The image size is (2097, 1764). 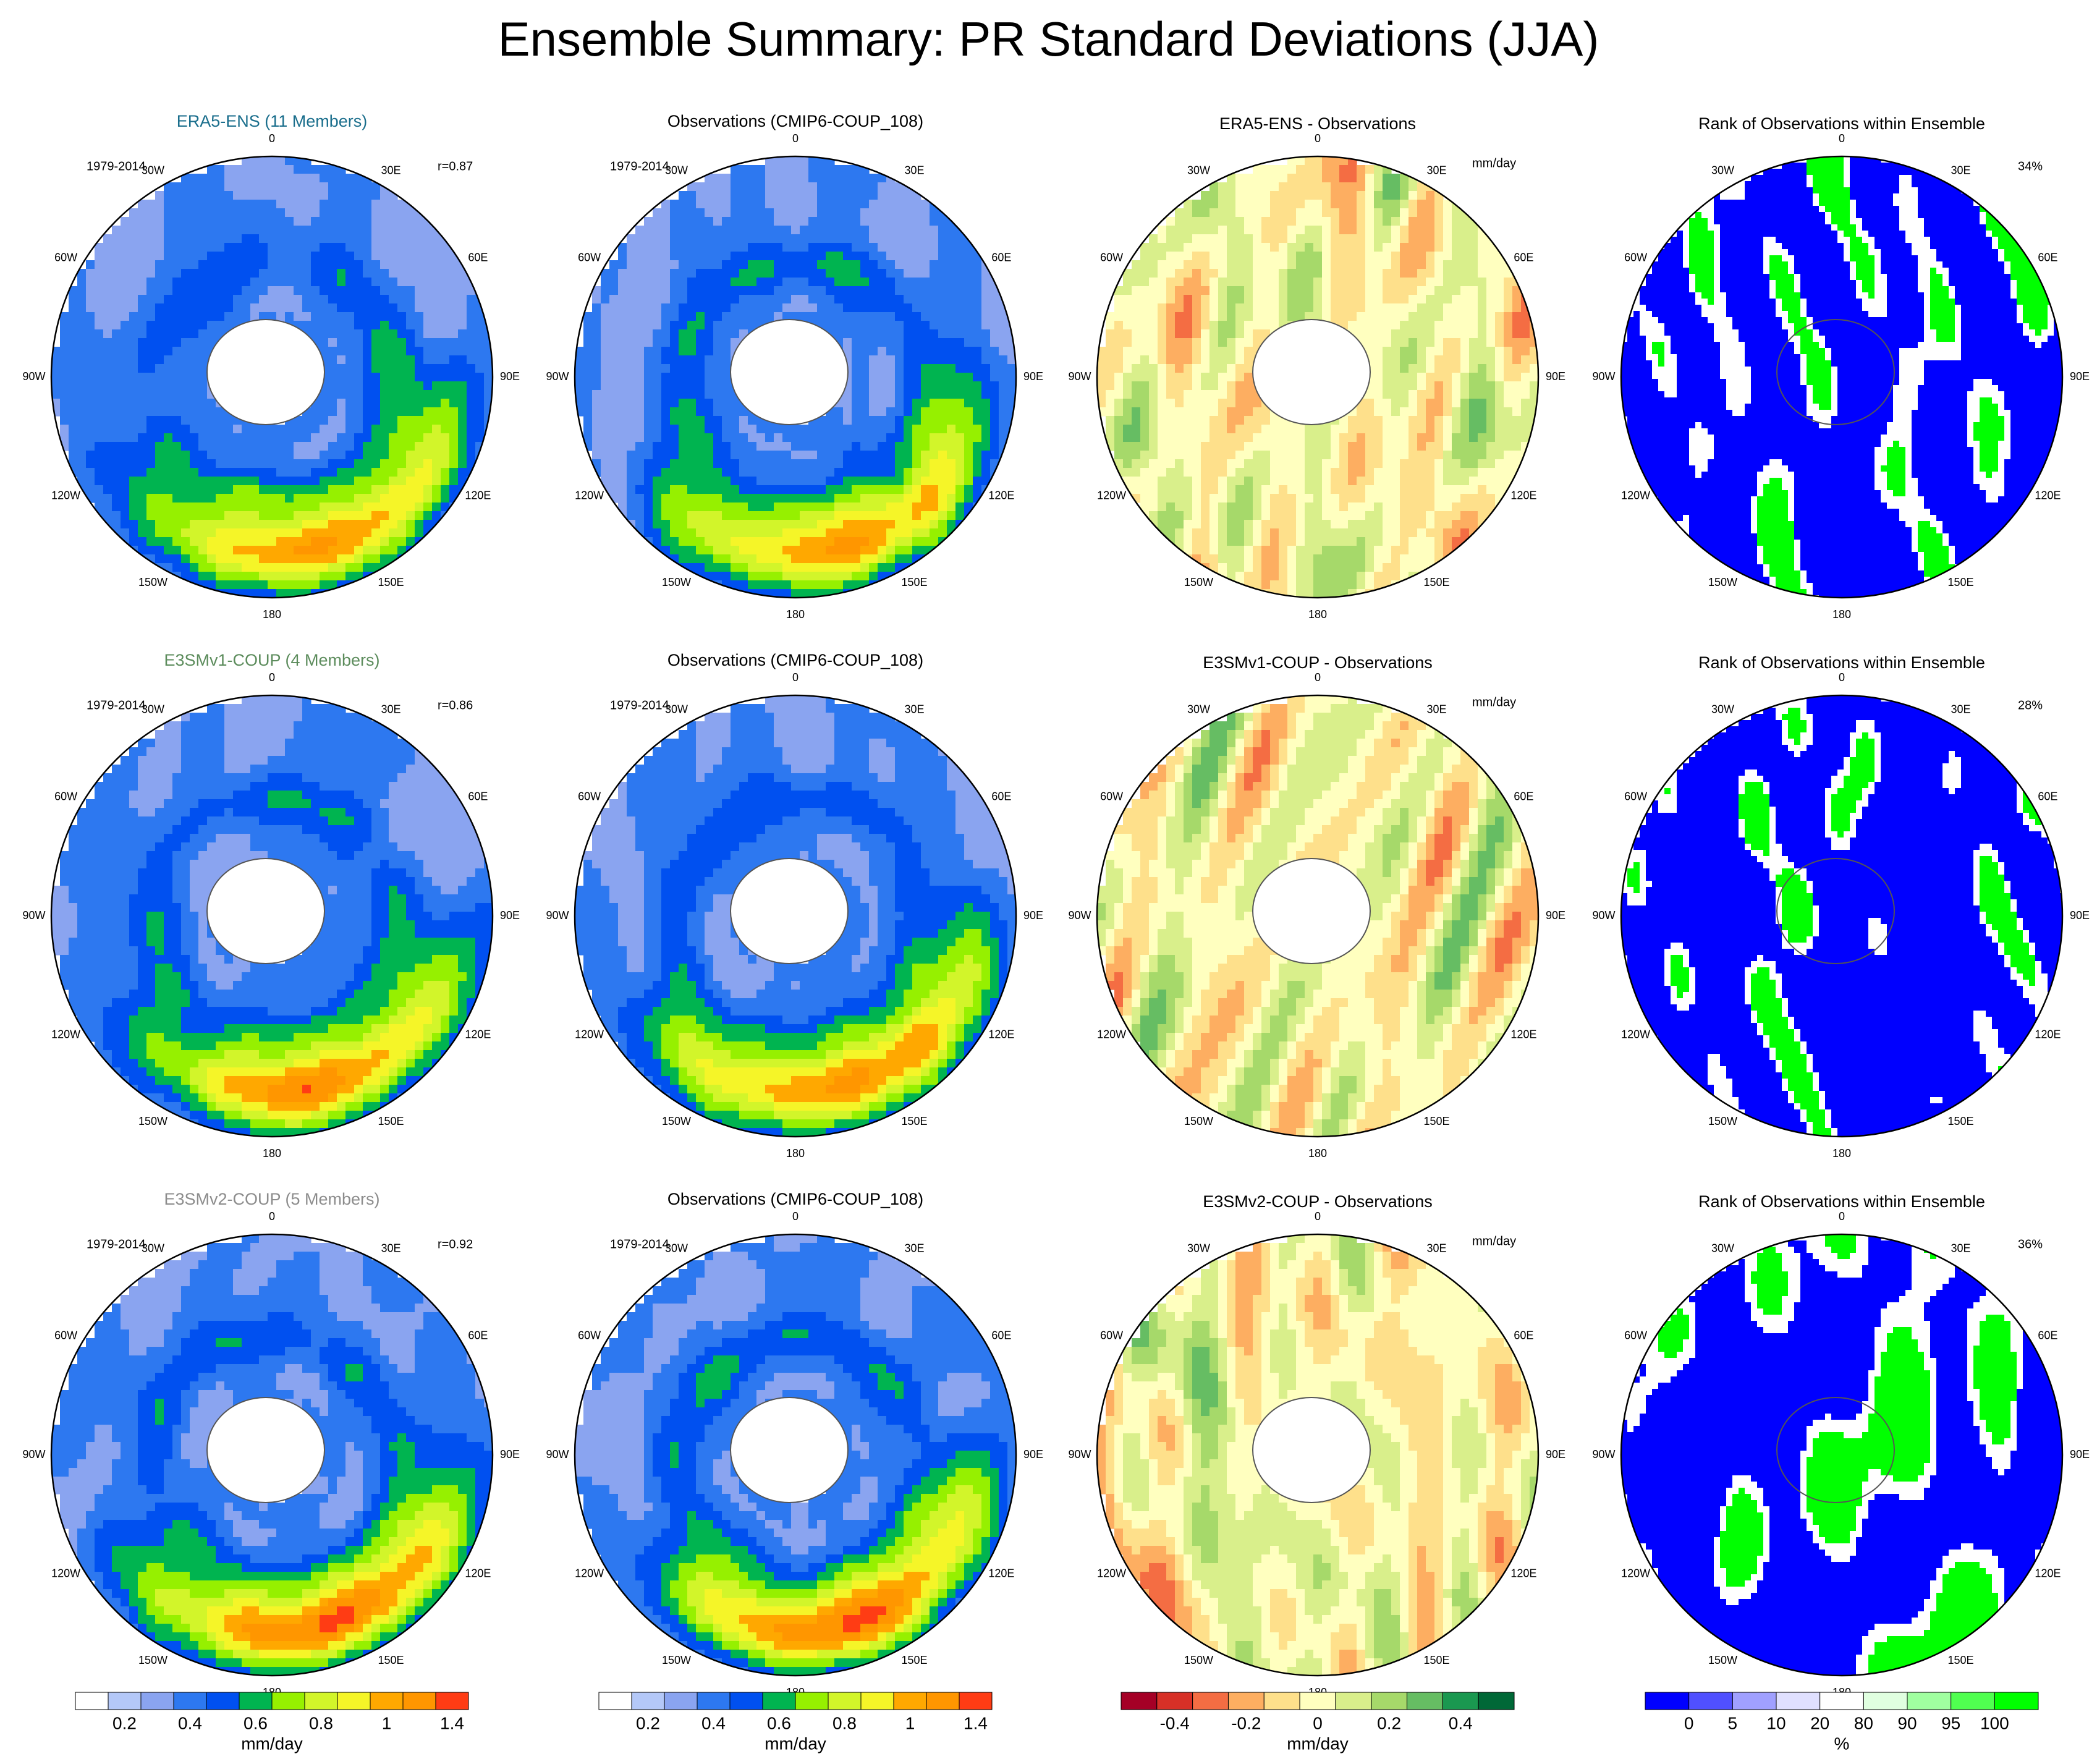 What do you see at coordinates (1907, 1723) in the screenshot?
I see `colorbar-tick: 90` at bounding box center [1907, 1723].